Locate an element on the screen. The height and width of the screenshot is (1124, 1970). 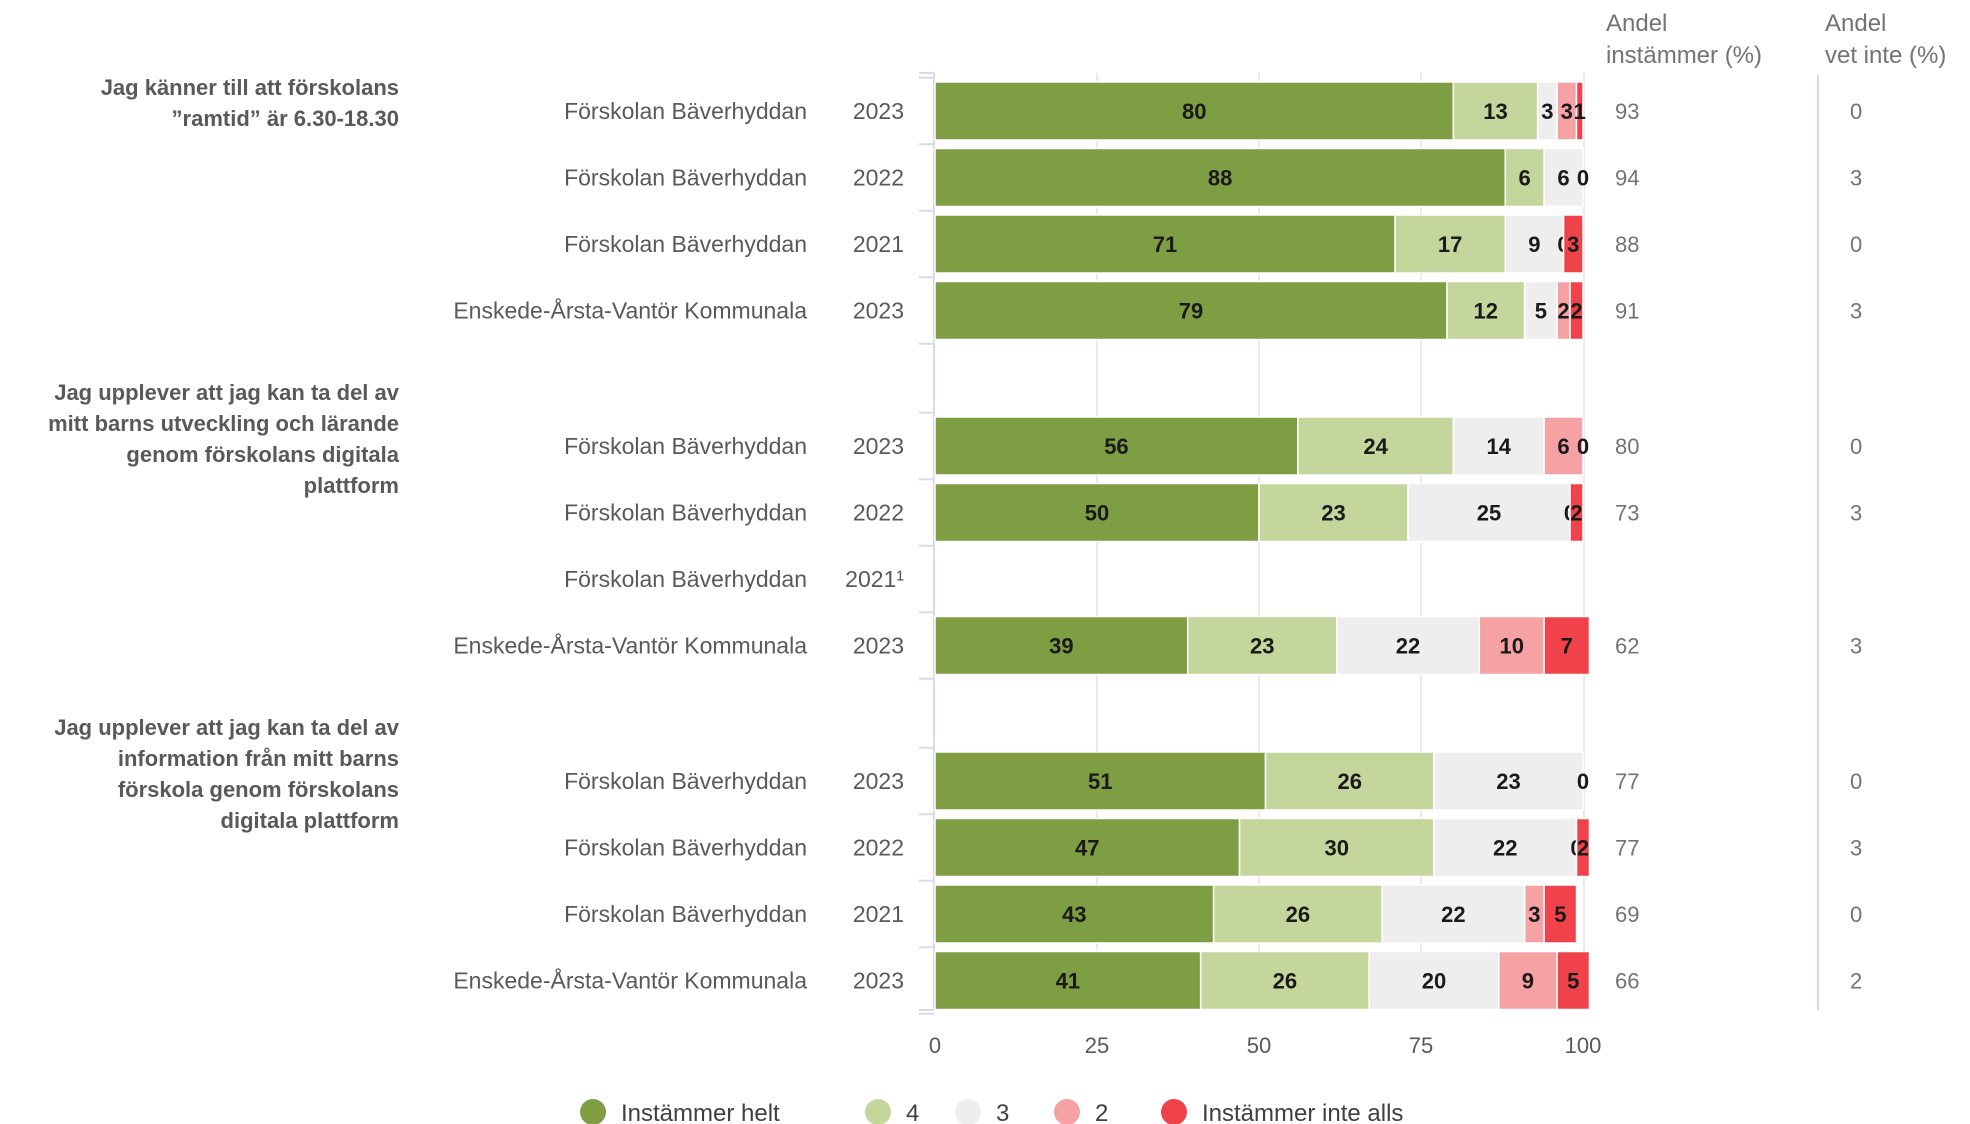
dontknow-header-line-2: vet inte (%) is located at coordinates (1885, 55).